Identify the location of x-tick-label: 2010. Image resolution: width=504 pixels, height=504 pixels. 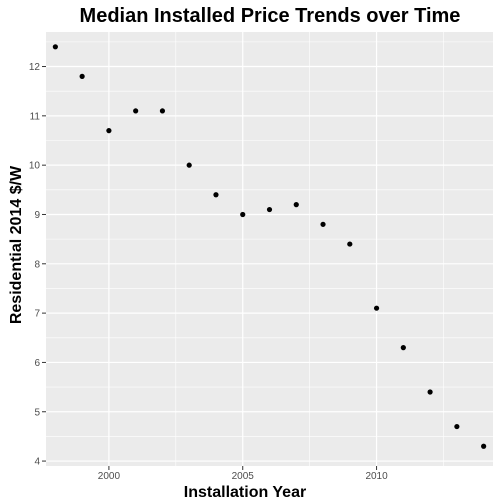
(376, 476).